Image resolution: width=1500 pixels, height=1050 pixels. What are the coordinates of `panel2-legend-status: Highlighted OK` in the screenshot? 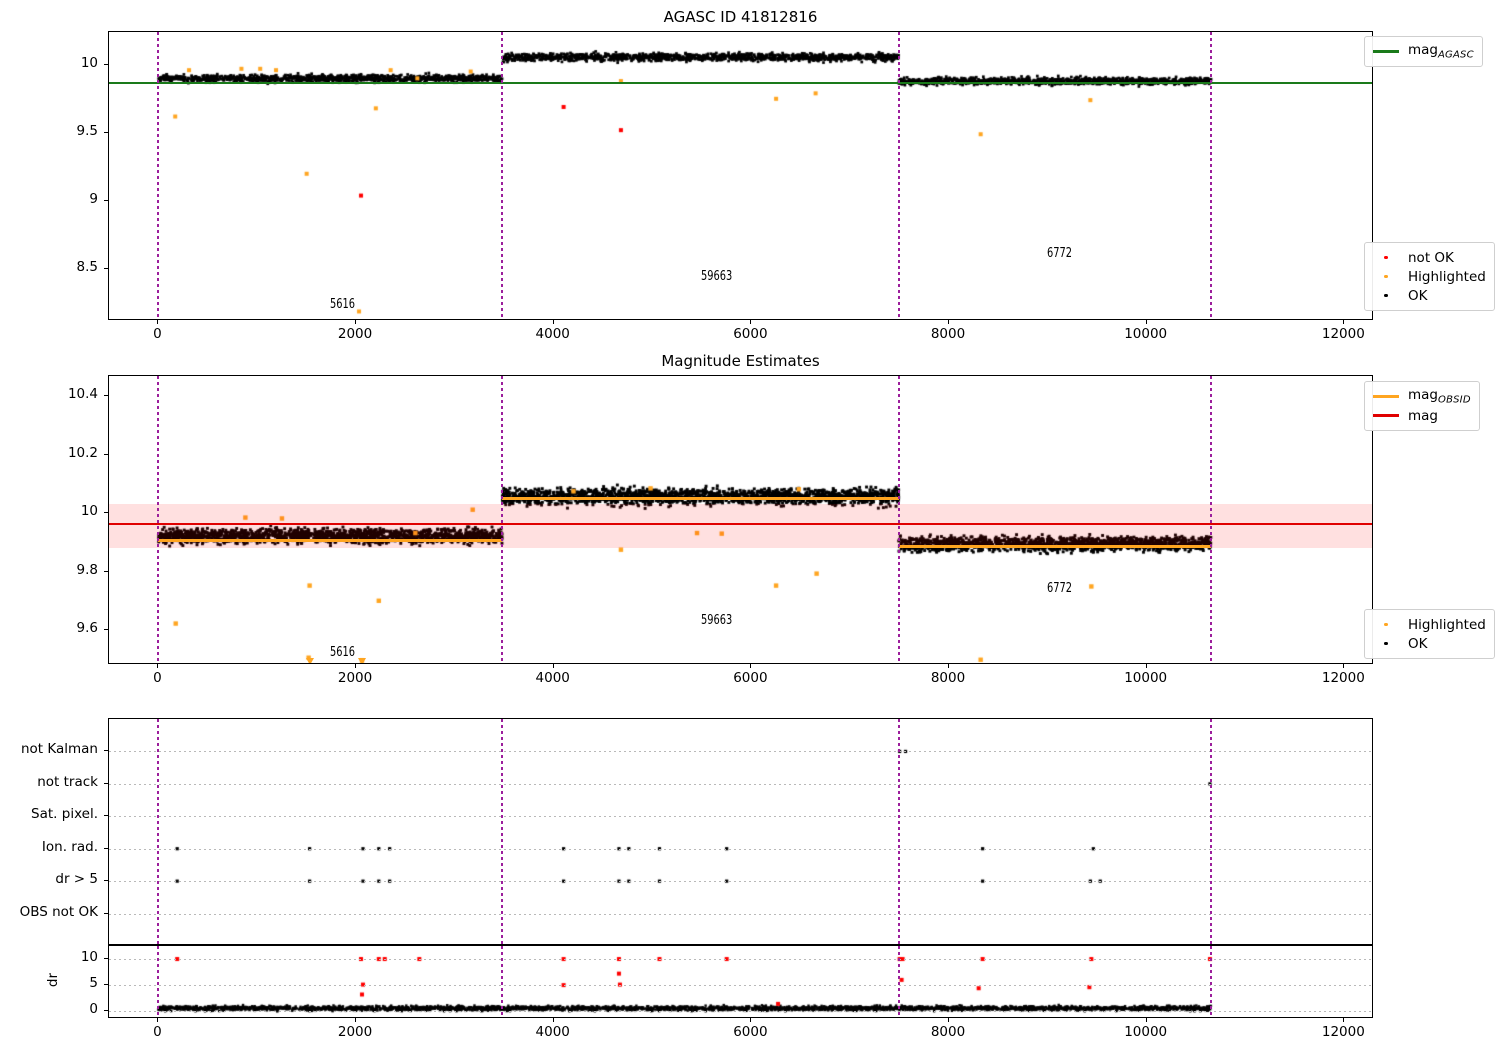 It's located at (1429, 634).